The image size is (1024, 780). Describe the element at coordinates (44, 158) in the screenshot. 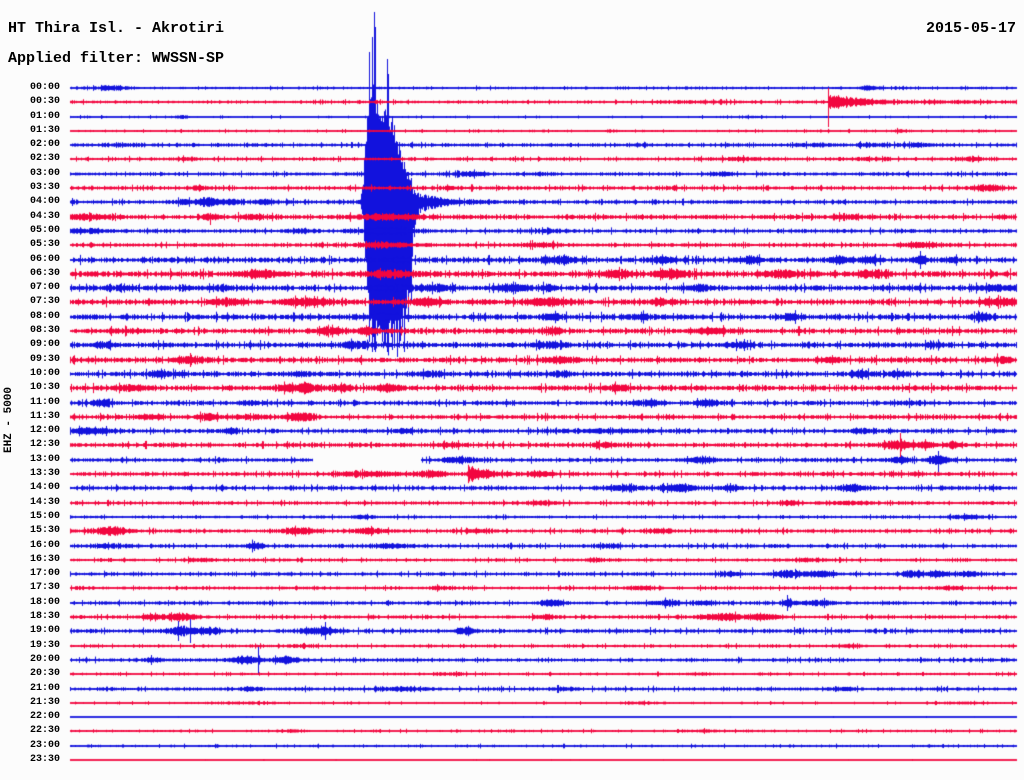

I see `time-label: 02:30` at that location.